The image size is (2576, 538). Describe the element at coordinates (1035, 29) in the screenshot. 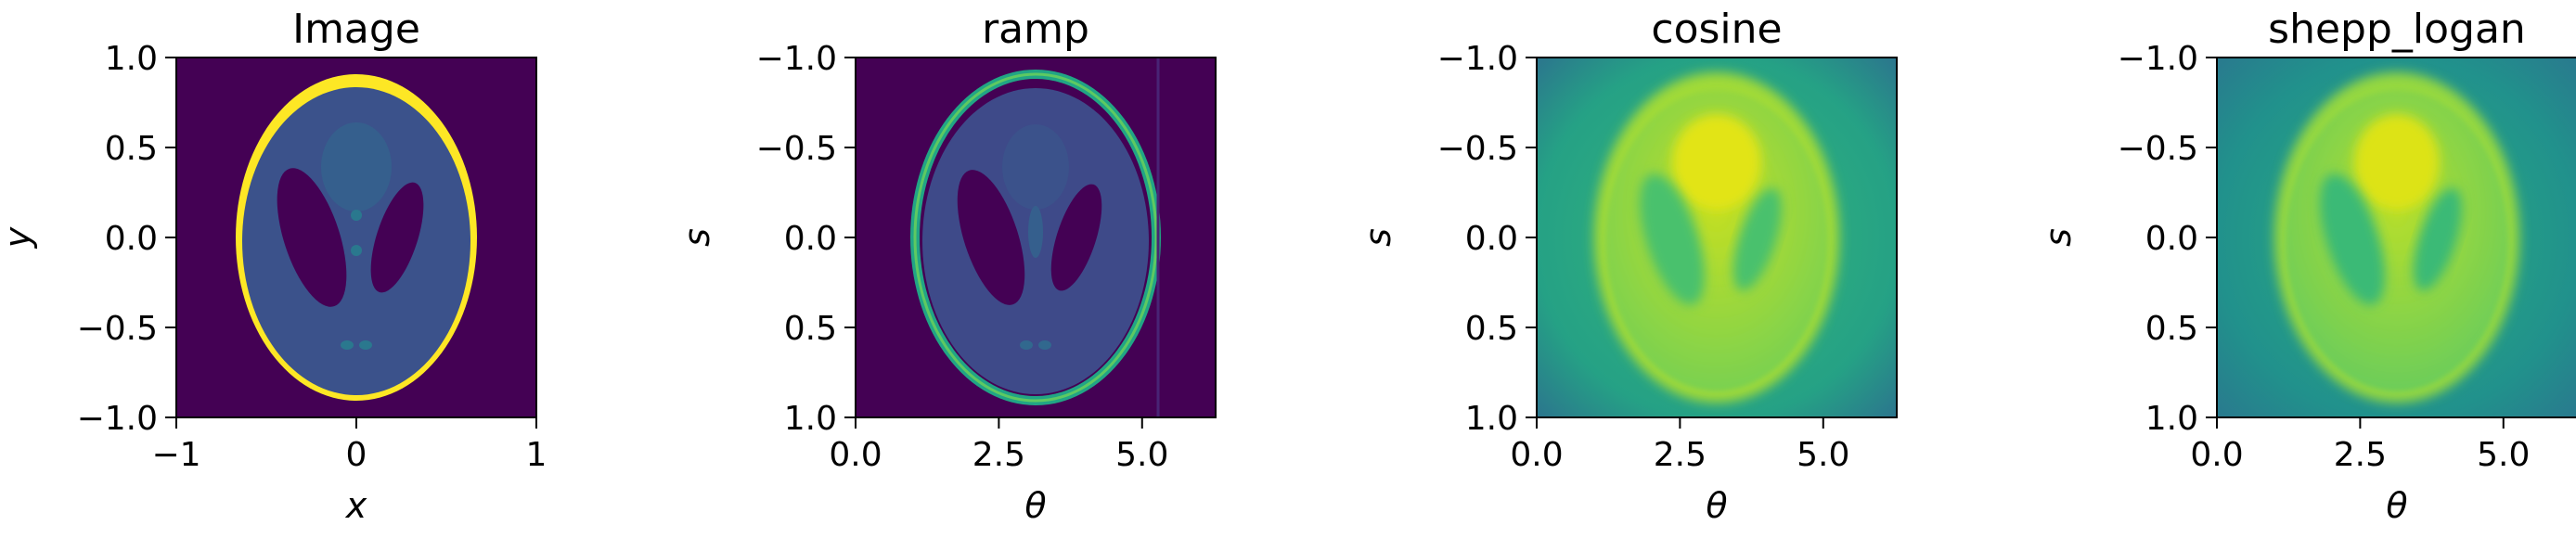

I see `chart-title: ramp` at that location.